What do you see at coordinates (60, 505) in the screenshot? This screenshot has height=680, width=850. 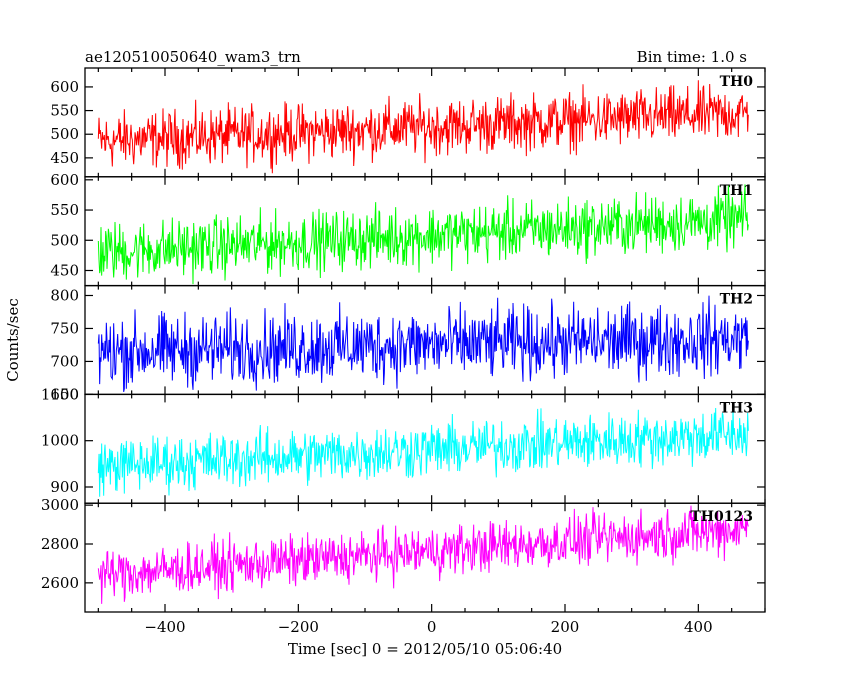 I see `y-tick-label: 3000` at bounding box center [60, 505].